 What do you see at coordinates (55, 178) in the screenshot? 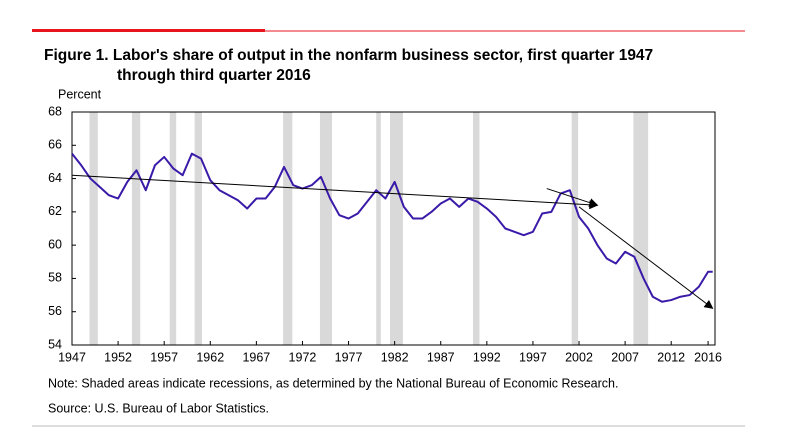
I see `y-tick-label: 64` at bounding box center [55, 178].